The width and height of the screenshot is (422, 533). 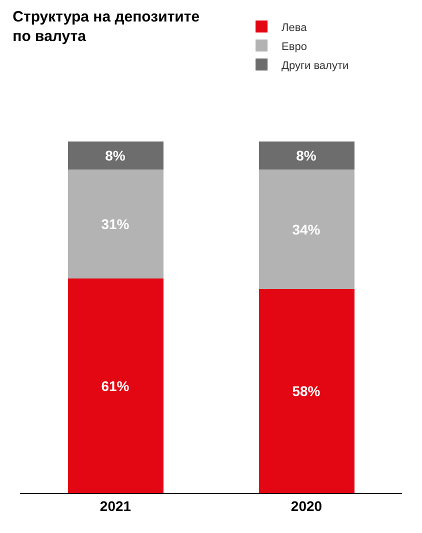 I want to click on legend-label: Лева, so click(x=295, y=28).